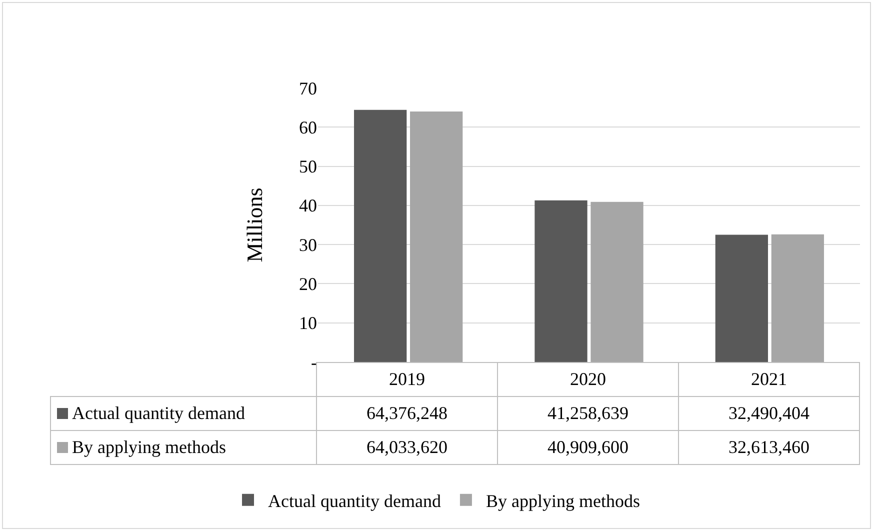 This screenshot has width=873, height=531. I want to click on y-tick-label: 10, so click(308, 323).